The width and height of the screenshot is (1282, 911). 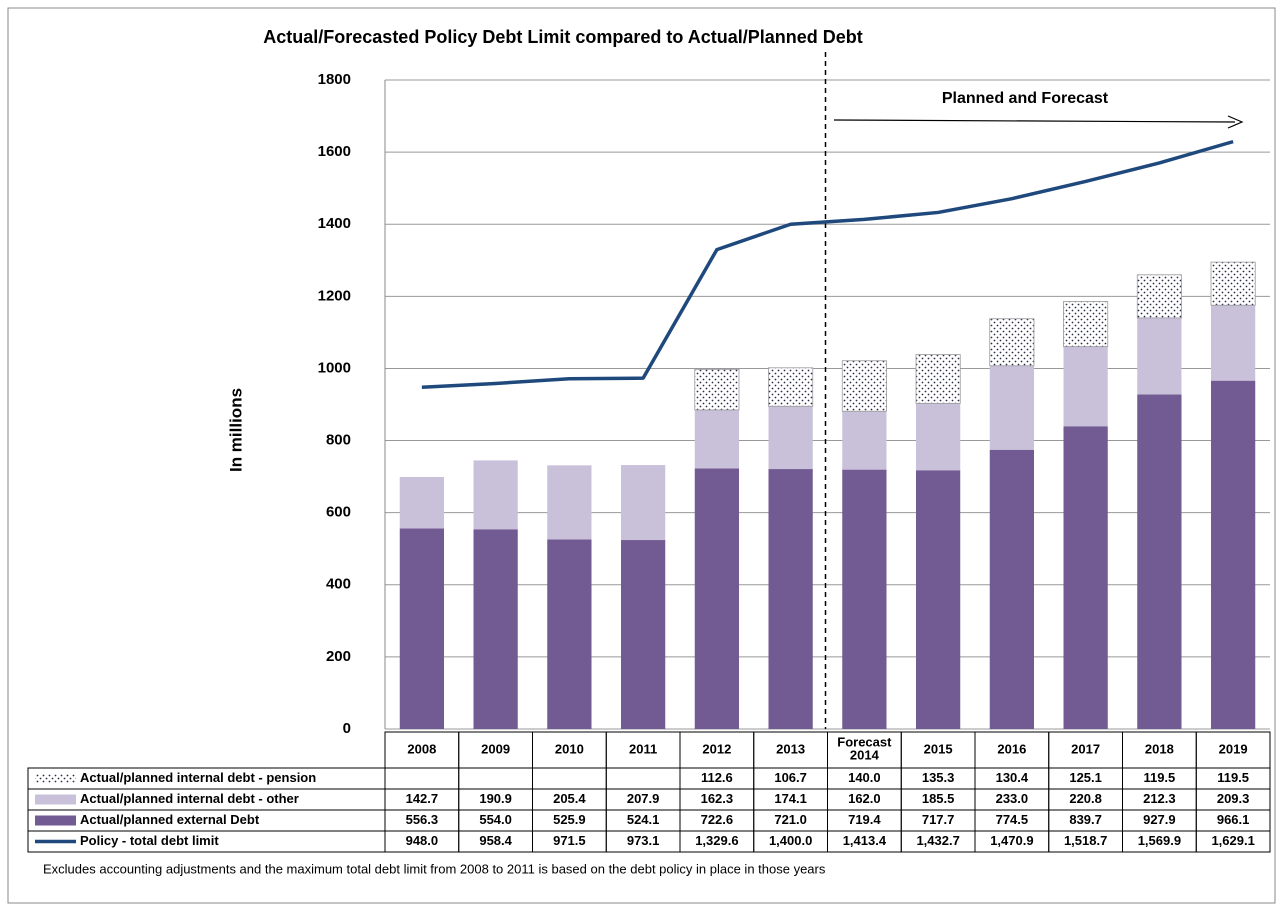 What do you see at coordinates (790, 819) in the screenshot?
I see `table-value: 721.0` at bounding box center [790, 819].